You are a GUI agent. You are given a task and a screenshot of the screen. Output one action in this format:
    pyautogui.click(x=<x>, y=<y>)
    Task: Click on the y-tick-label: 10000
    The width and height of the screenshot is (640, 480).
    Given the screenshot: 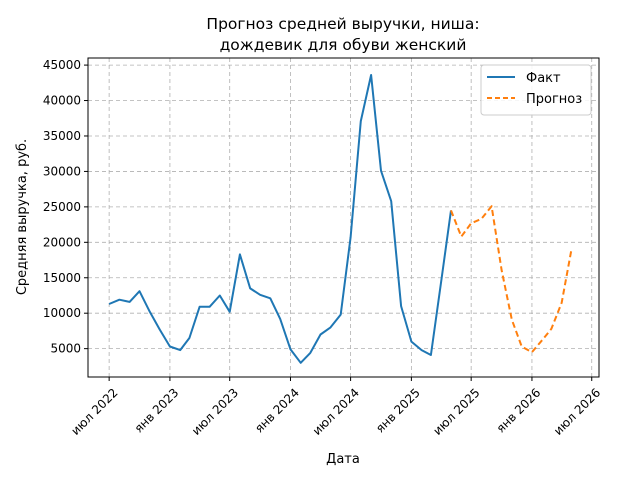 What is the action you would take?
    pyautogui.click(x=62, y=313)
    